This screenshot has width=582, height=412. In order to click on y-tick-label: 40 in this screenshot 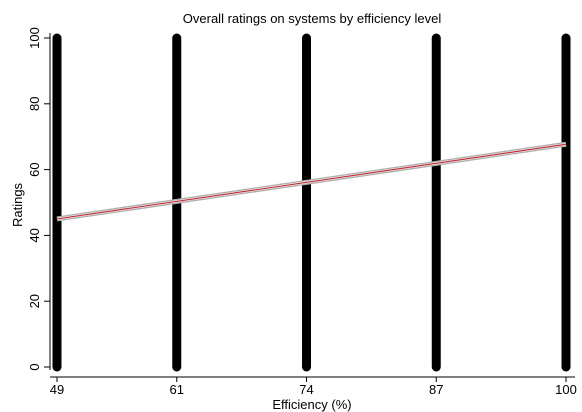, I will do `click(34, 235)`.